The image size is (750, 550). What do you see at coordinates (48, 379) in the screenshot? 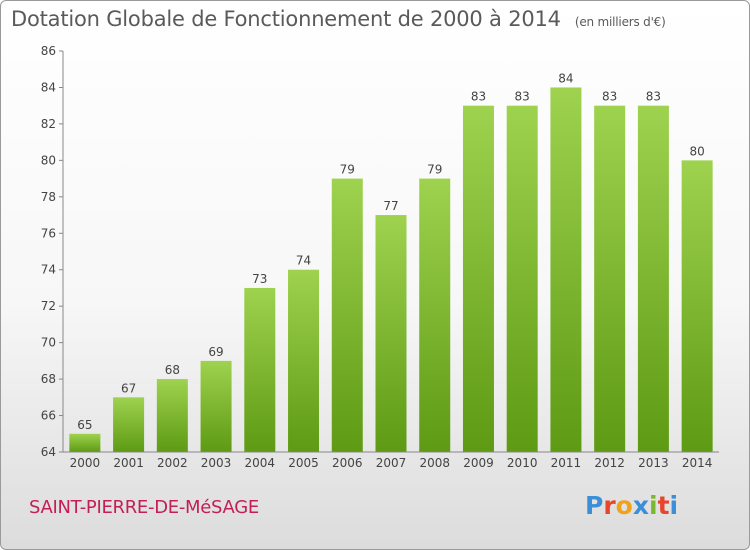
I see `y-tick-label: 68` at bounding box center [48, 379].